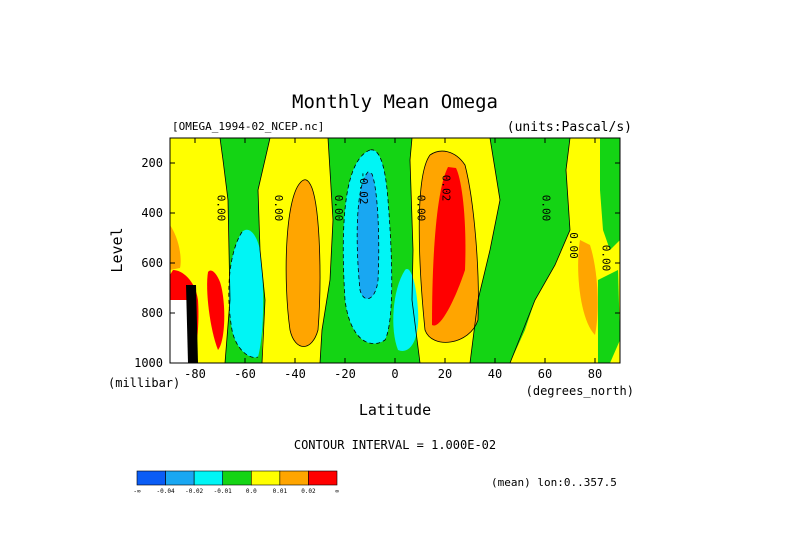  I want to click on y-tick-label: 800, so click(152, 313).